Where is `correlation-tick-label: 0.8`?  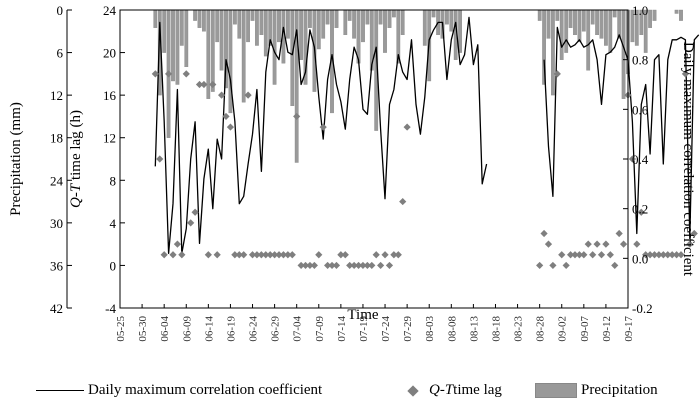 correlation-tick-label: 0.8 is located at coordinates (640, 60).